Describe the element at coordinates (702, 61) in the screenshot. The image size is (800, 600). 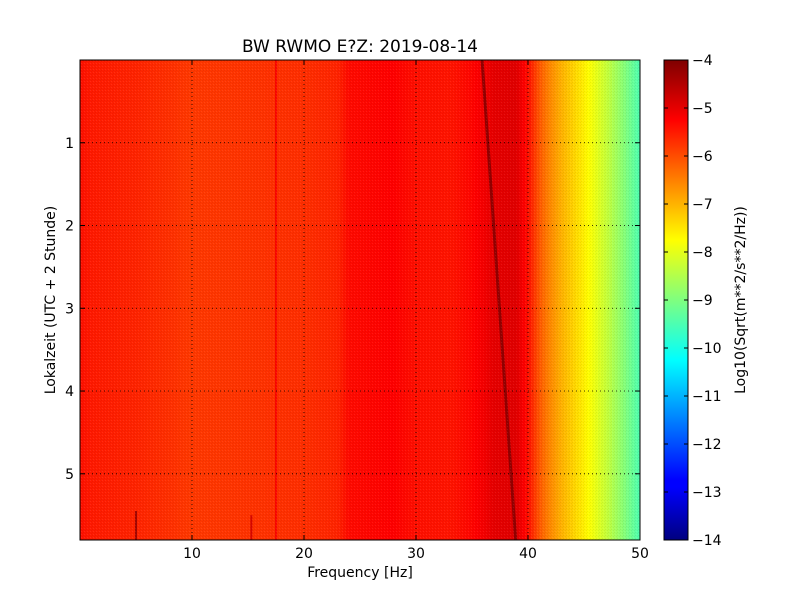
I see `colorbar-tick-label: −4` at that location.